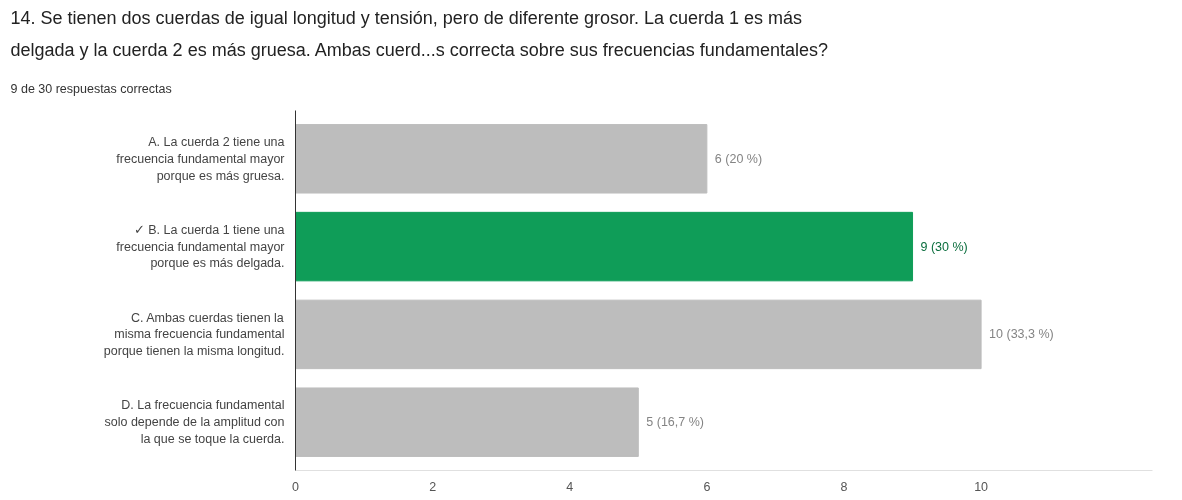 The image size is (1182, 500). I want to click on x-tick-label: 10, so click(981, 486).